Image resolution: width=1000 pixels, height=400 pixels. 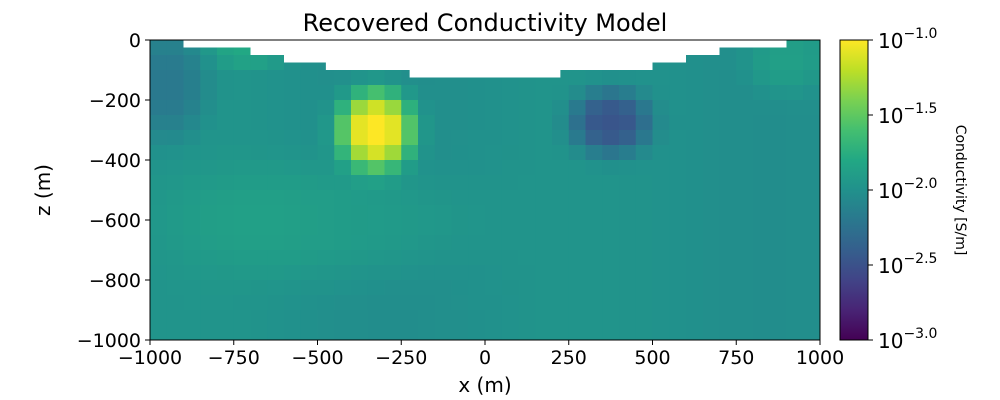 I want to click on colorbar-tick-label: 10−3.0, so click(x=907, y=339).